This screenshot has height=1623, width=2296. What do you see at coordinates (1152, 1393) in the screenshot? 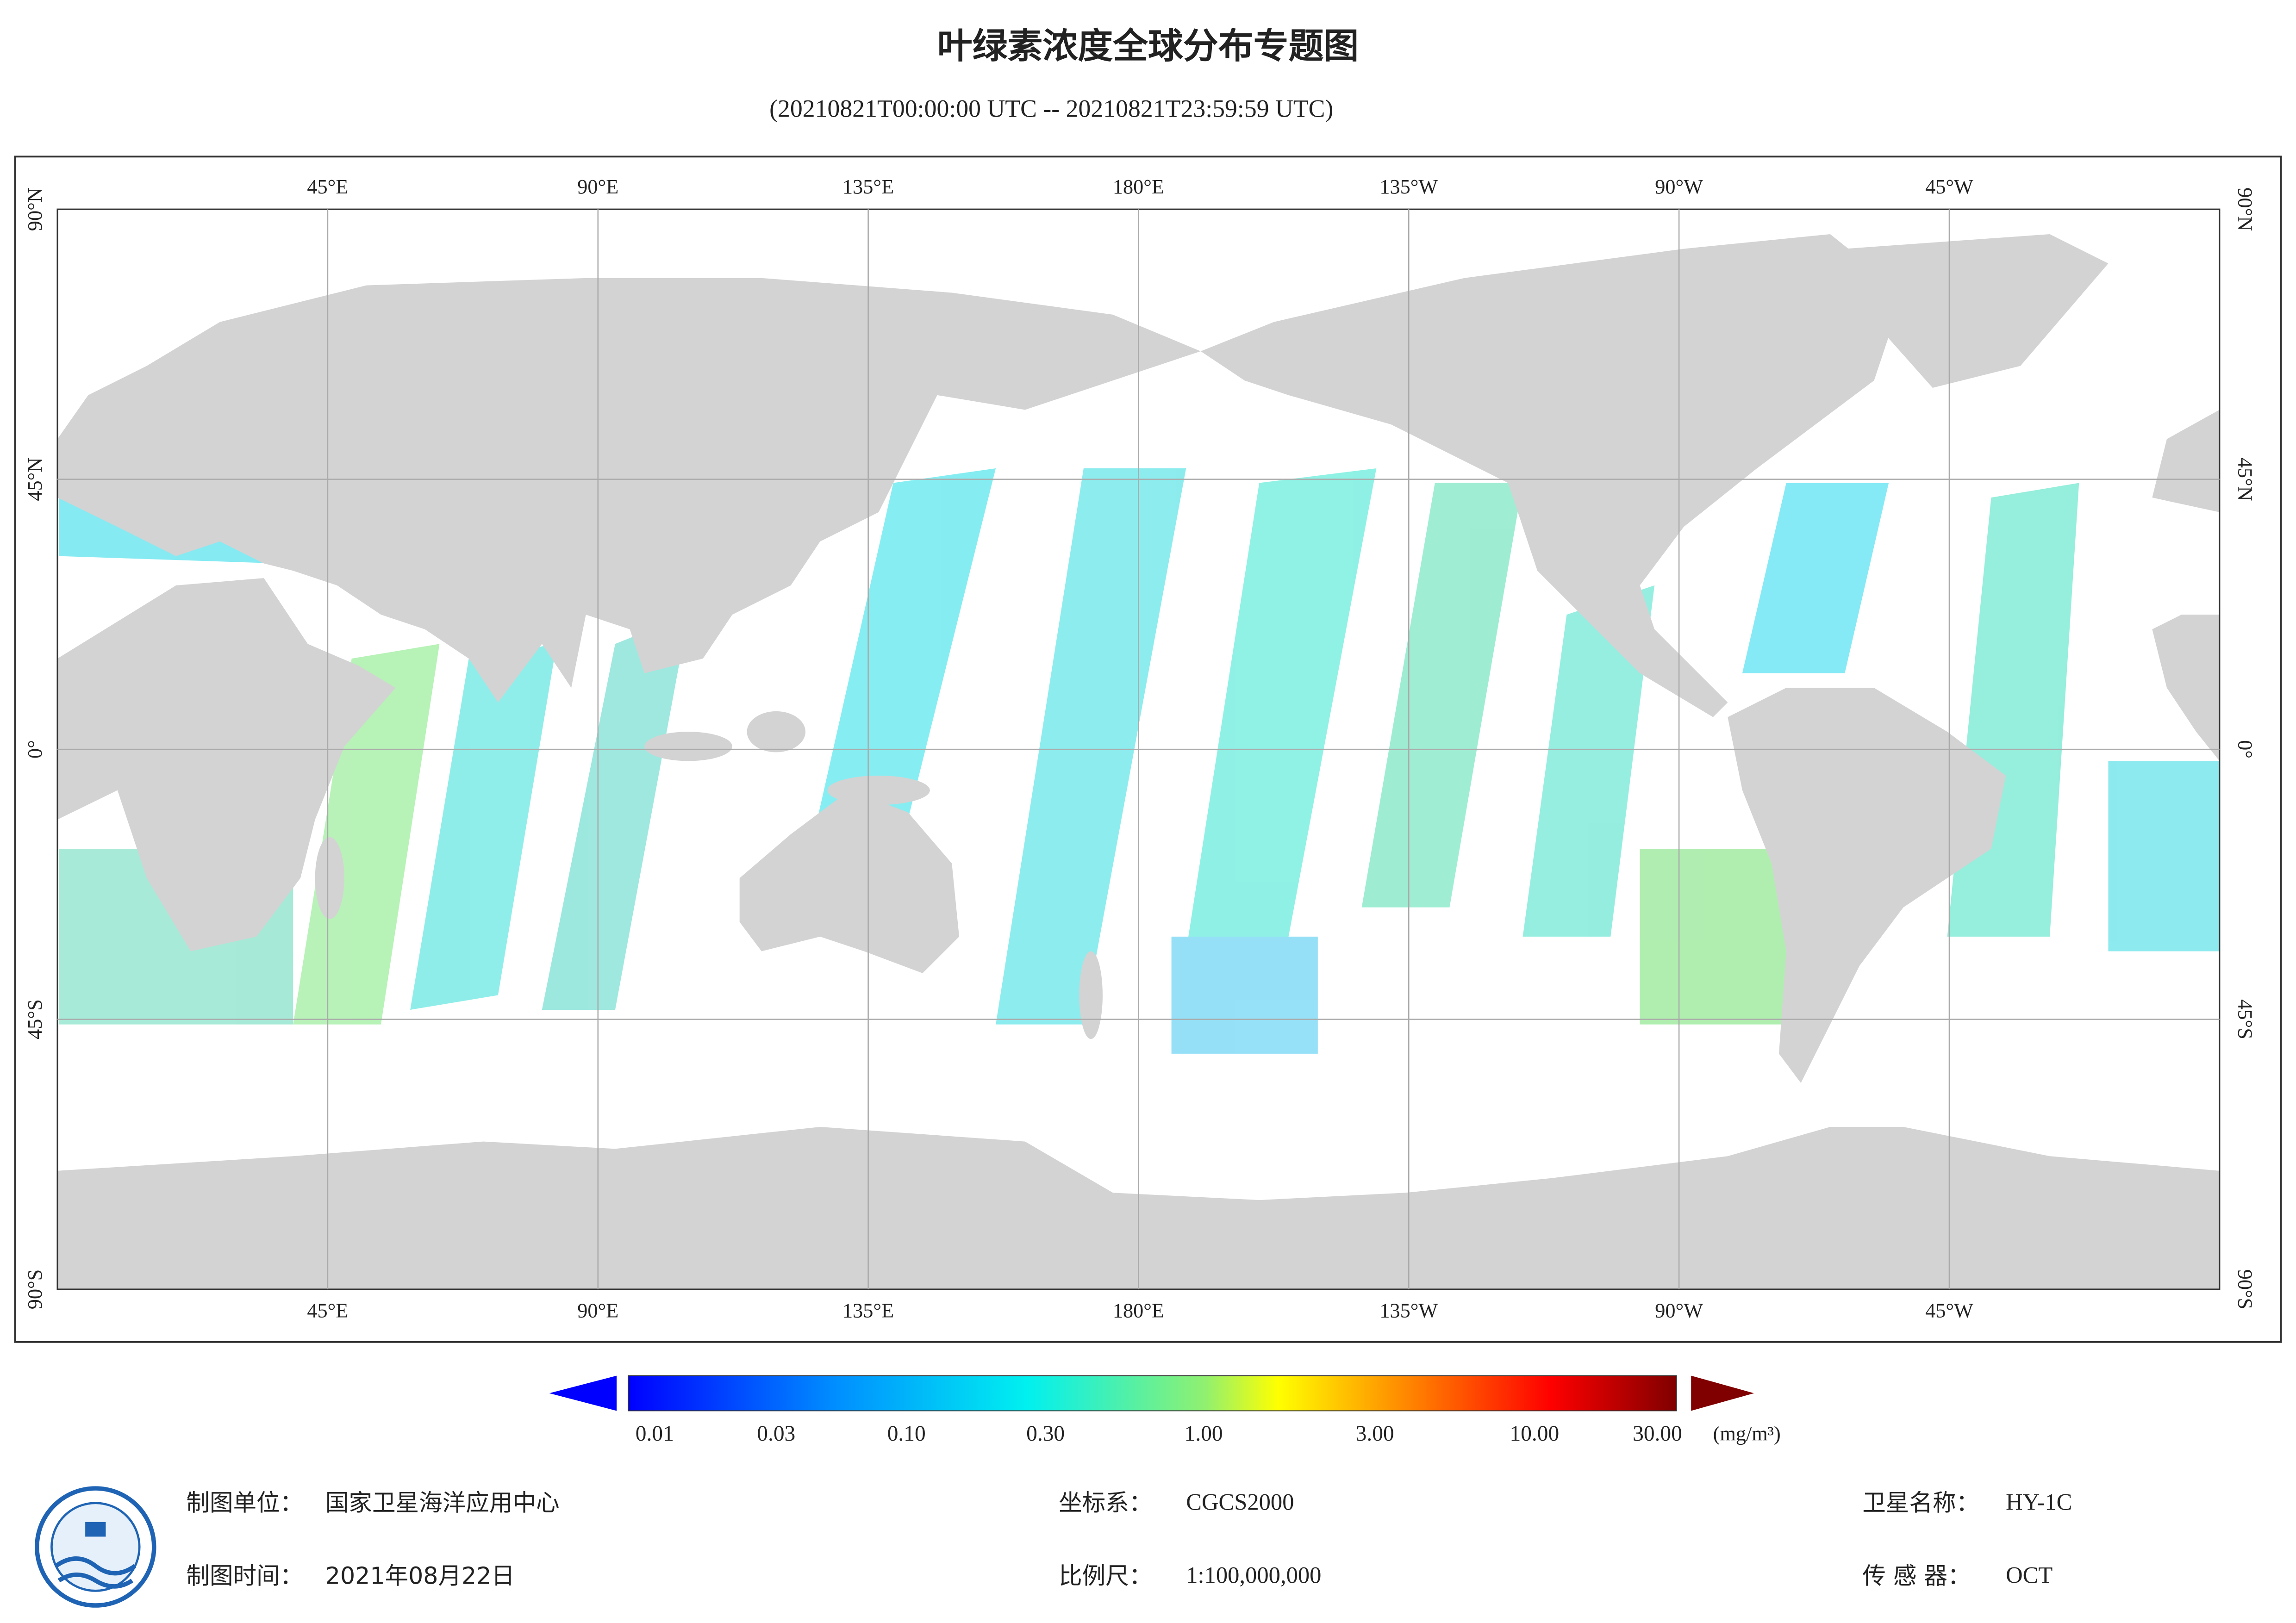
I see `colorbar` at bounding box center [1152, 1393].